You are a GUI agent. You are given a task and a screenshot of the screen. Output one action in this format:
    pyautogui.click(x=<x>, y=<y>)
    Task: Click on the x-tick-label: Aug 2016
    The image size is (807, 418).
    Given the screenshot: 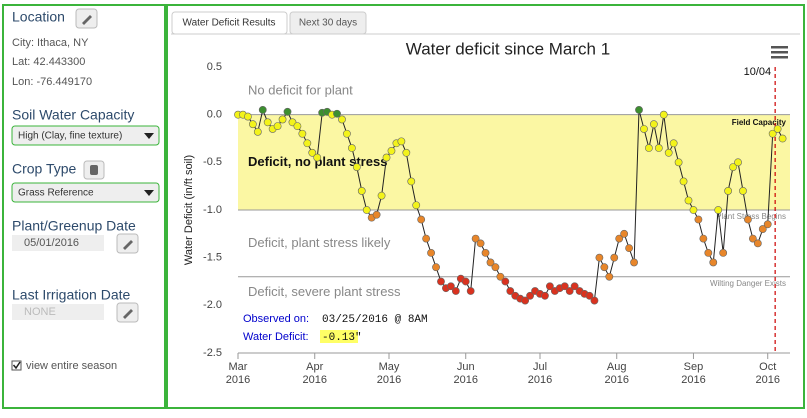 What is the action you would take?
    pyautogui.click(x=616, y=373)
    